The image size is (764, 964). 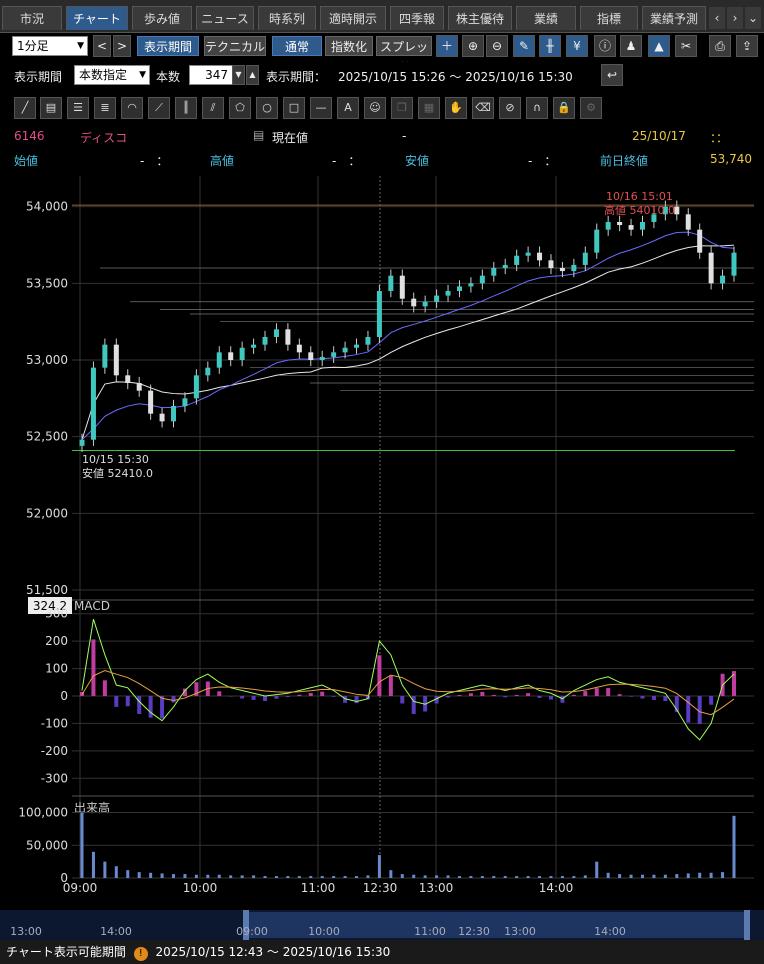 I want to click on eraser-tool-icon: ⌫, so click(x=483, y=108).